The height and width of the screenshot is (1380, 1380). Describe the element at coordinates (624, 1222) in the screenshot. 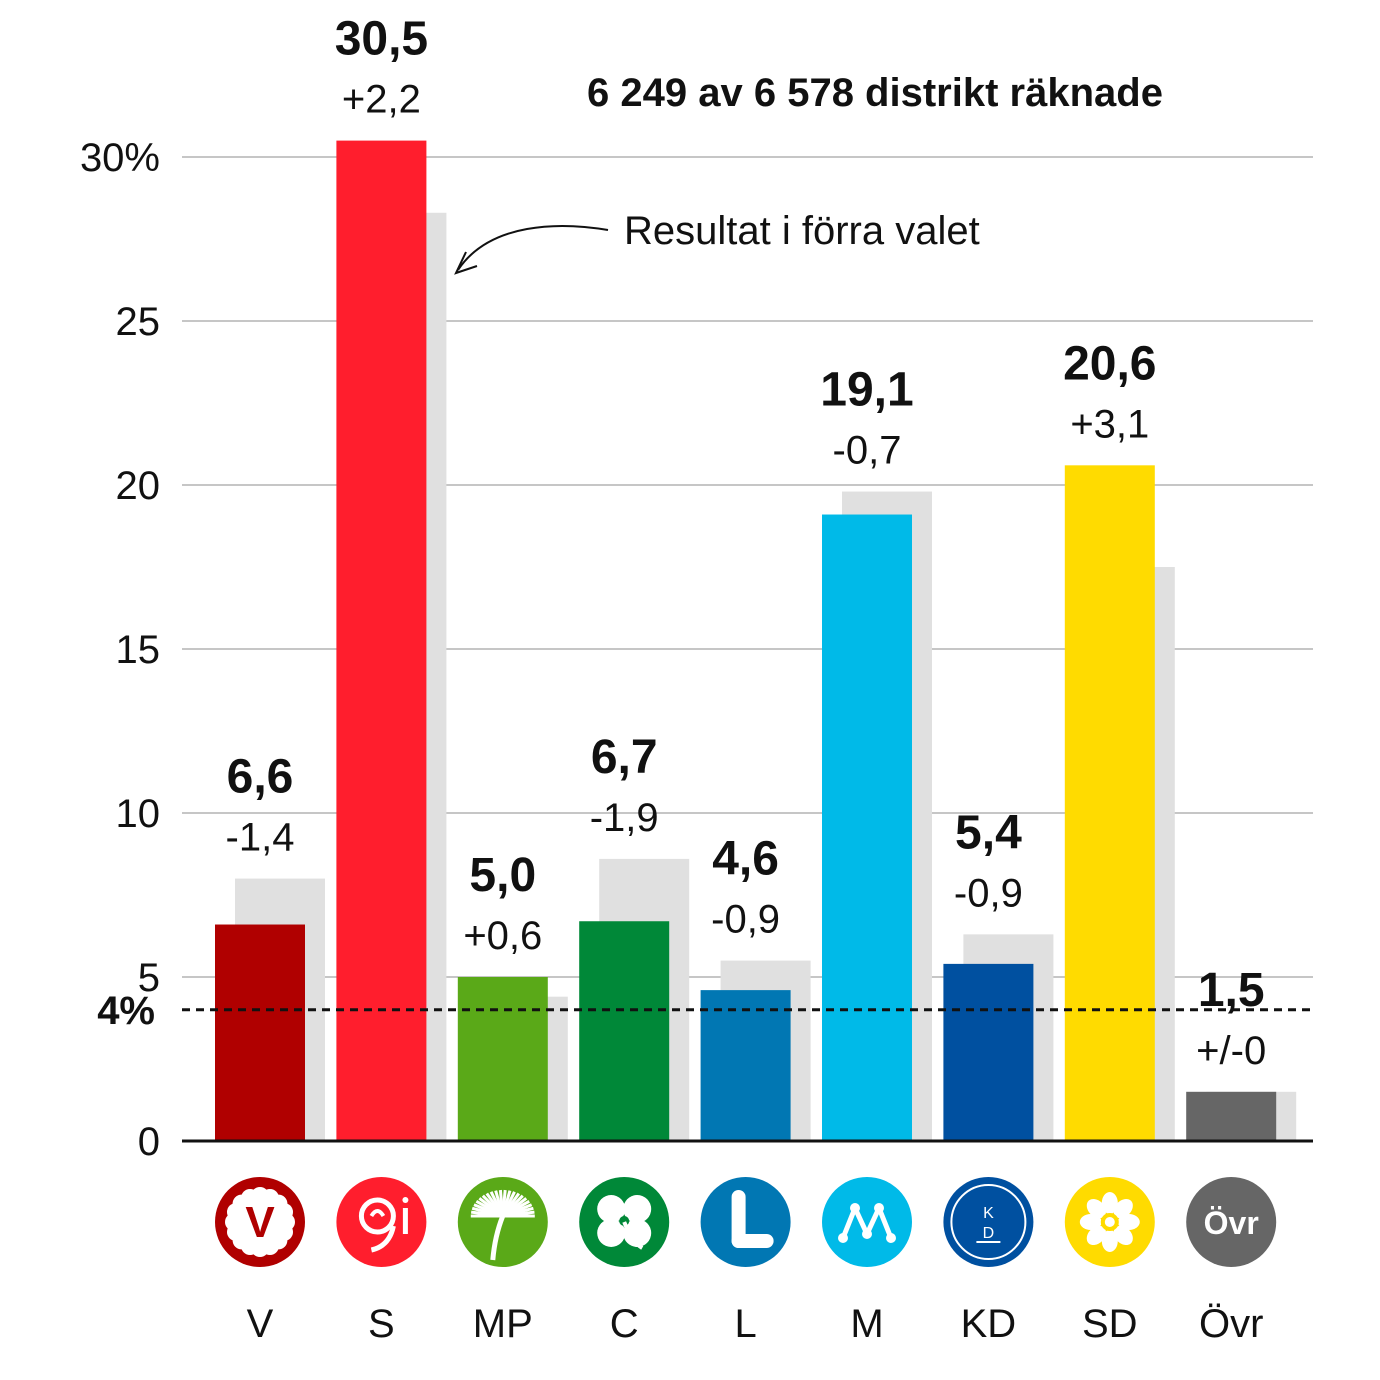

I see `clover-icon` at that location.